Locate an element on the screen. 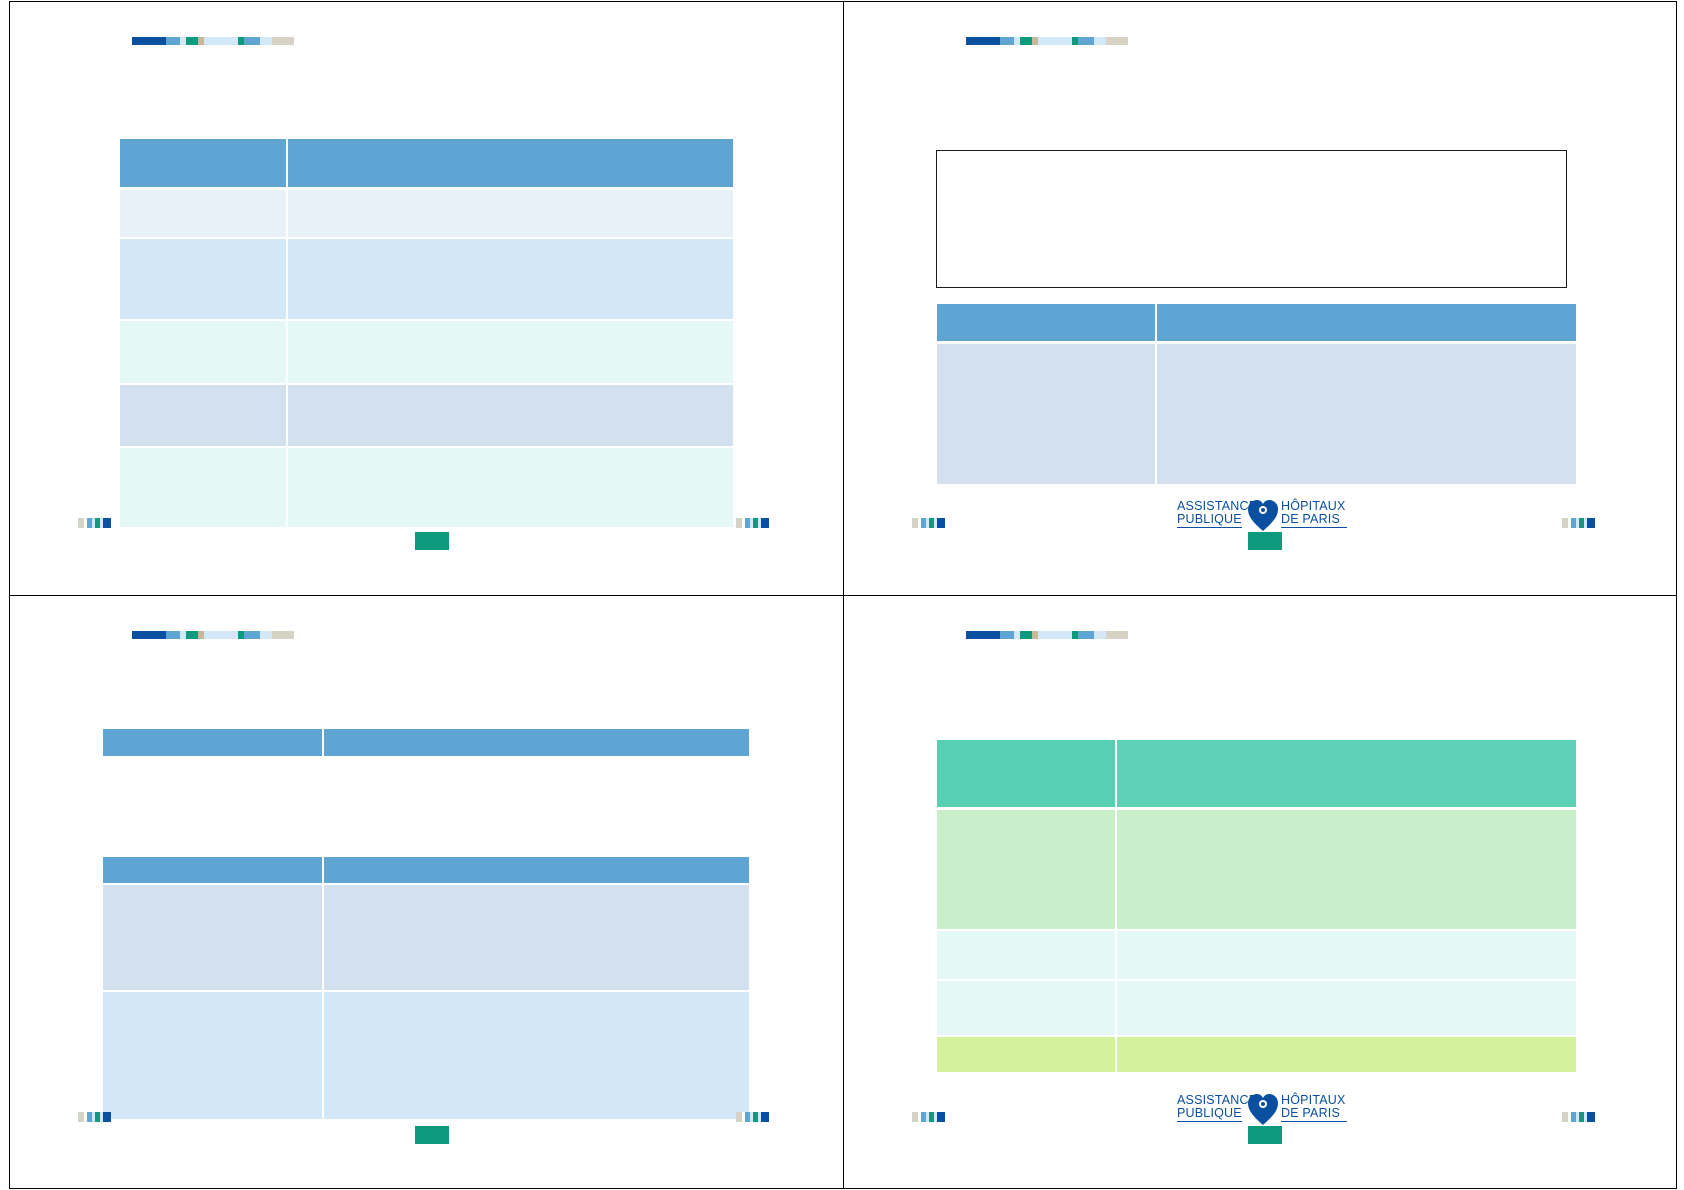 The width and height of the screenshot is (1684, 1190). frame-horizontal-divider is located at coordinates (843, 595).